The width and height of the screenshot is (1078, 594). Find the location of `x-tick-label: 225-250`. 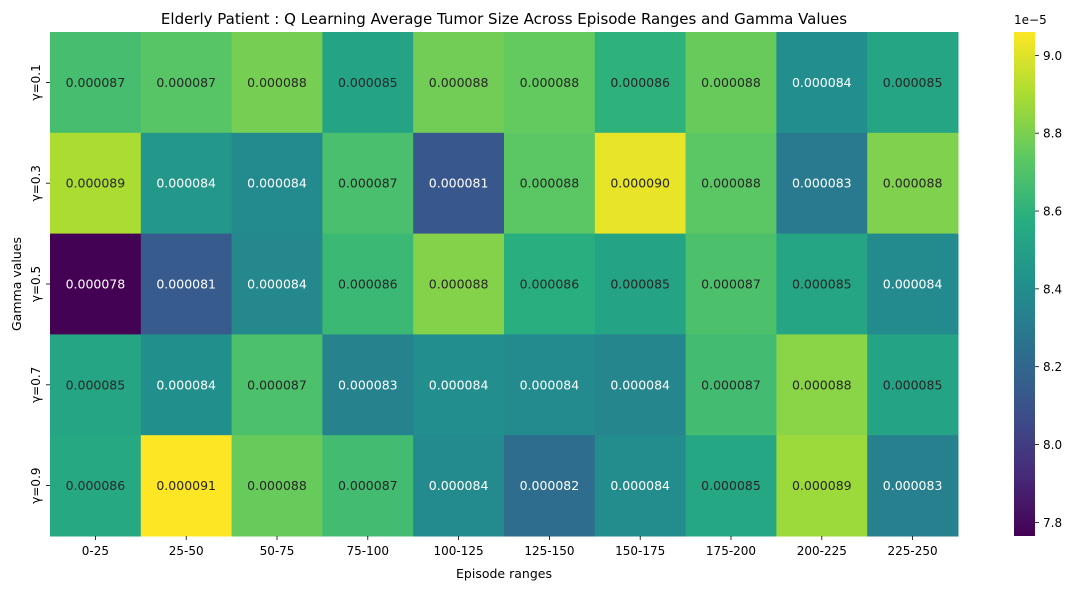

x-tick-label: 225-250 is located at coordinates (913, 551).